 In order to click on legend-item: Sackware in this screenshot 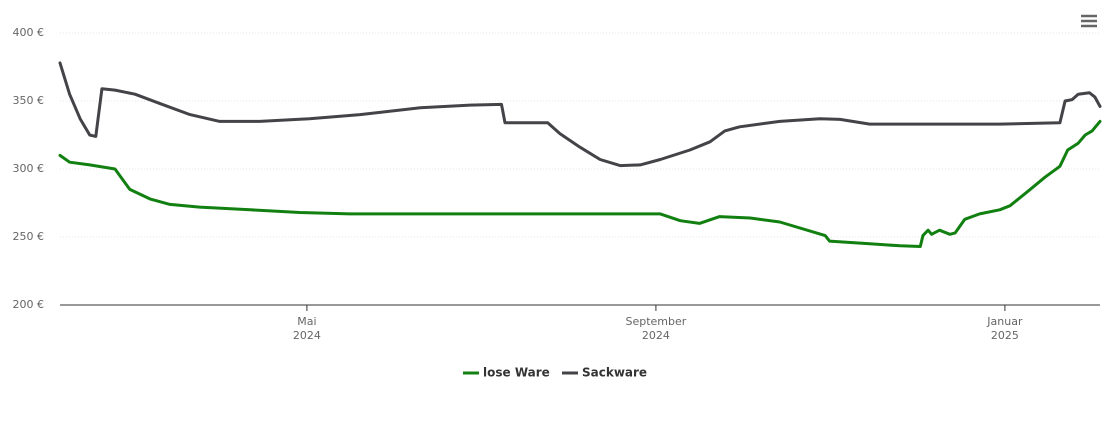, I will do `click(604, 373)`.